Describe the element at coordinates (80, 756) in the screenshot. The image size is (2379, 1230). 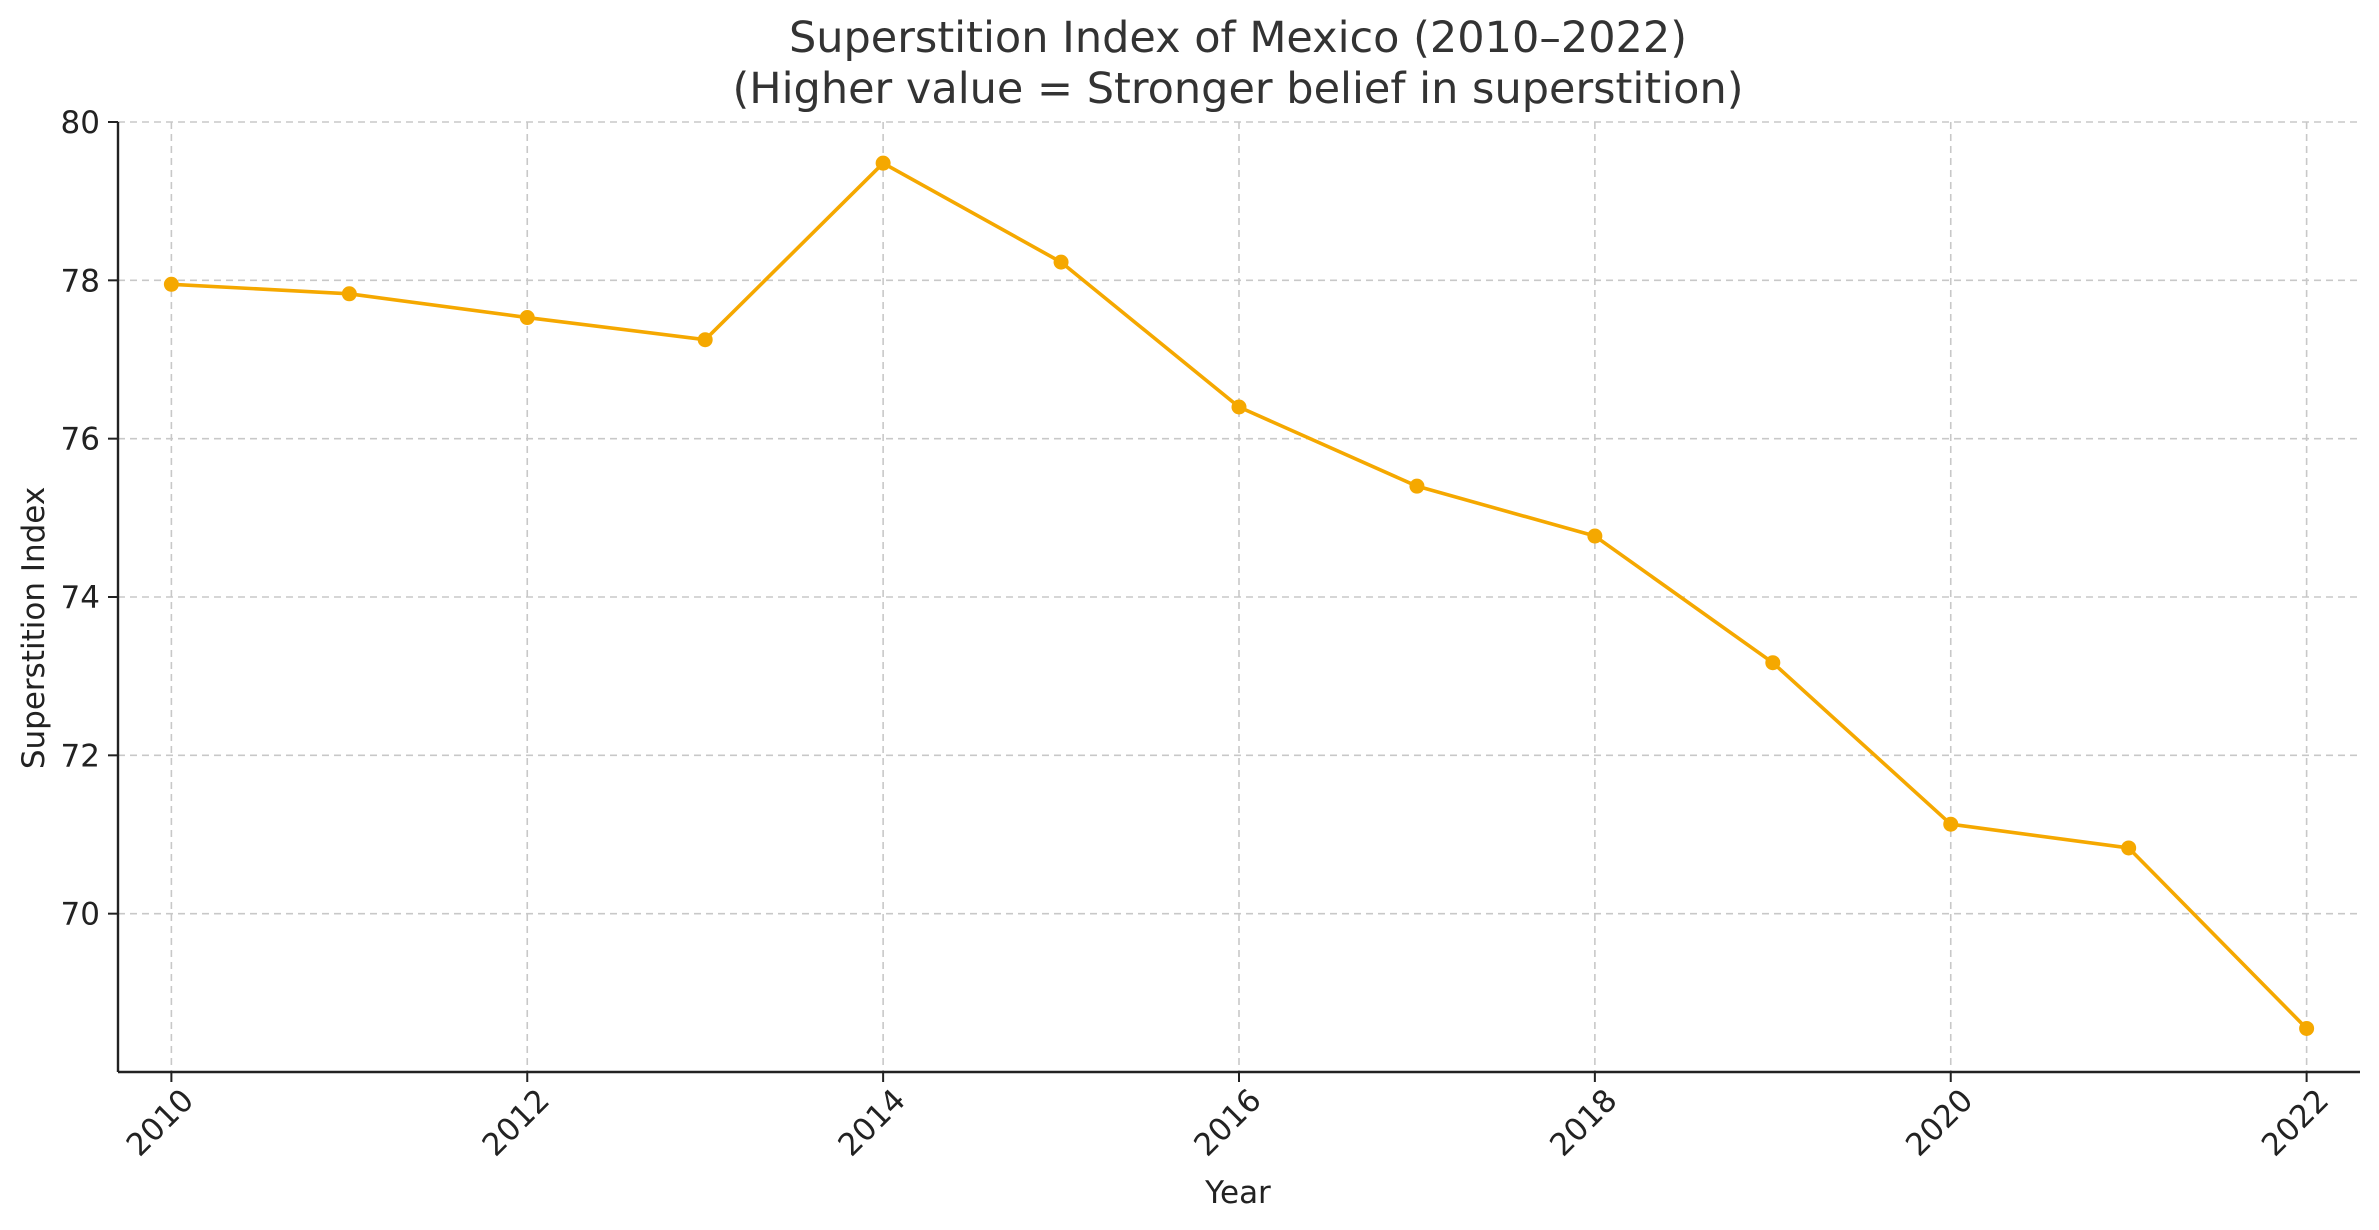
I see `y-tick-label-1: 72` at that location.